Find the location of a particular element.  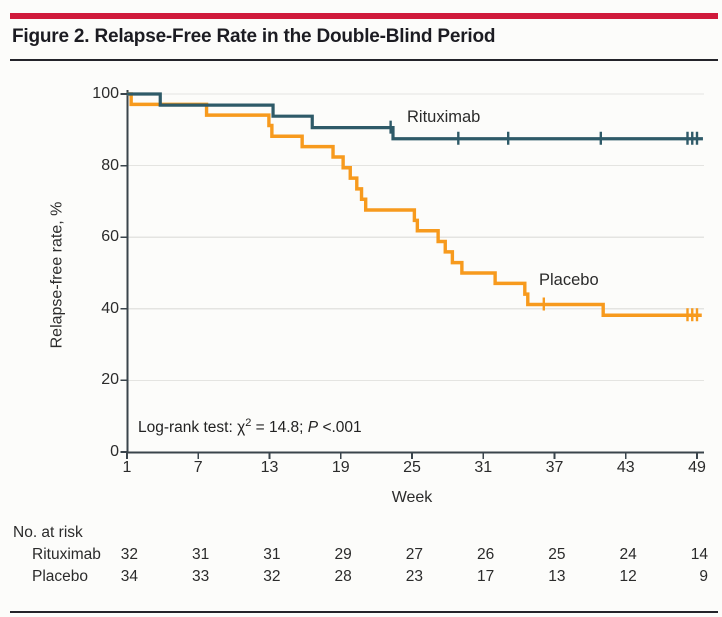

y-tick-label-40: 40 is located at coordinates (110, 308).